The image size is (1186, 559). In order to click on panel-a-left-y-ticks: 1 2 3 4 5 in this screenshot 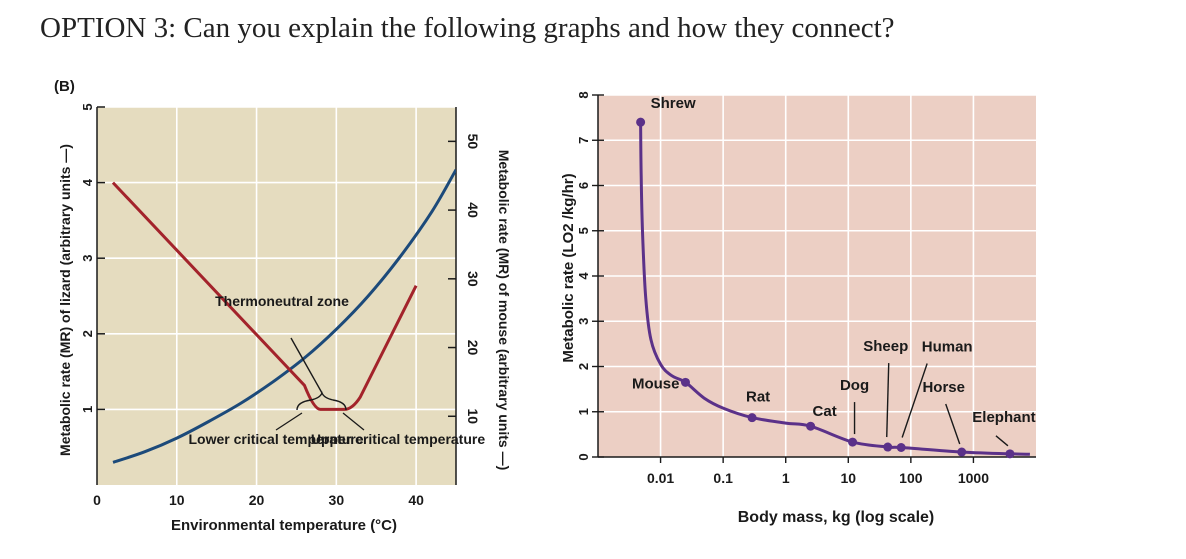, I will do `click(92, 258)`.